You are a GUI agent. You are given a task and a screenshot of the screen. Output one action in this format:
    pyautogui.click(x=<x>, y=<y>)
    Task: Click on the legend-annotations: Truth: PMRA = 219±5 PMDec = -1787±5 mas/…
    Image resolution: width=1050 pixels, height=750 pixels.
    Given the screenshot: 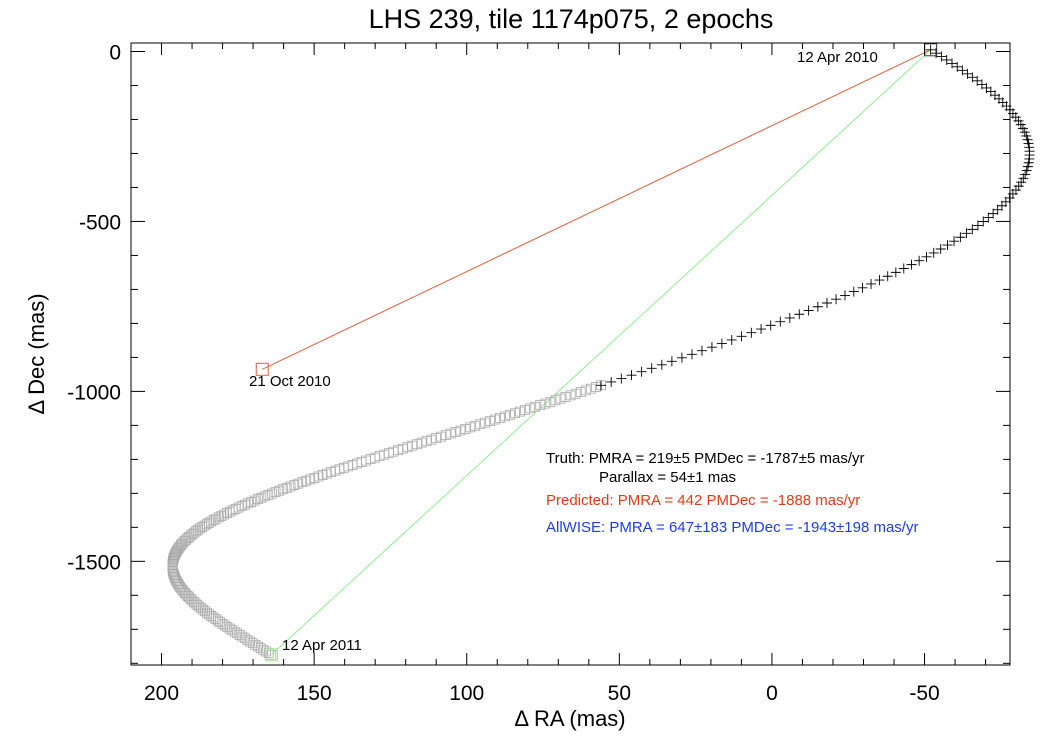 What is the action you would take?
    pyautogui.click(x=732, y=493)
    